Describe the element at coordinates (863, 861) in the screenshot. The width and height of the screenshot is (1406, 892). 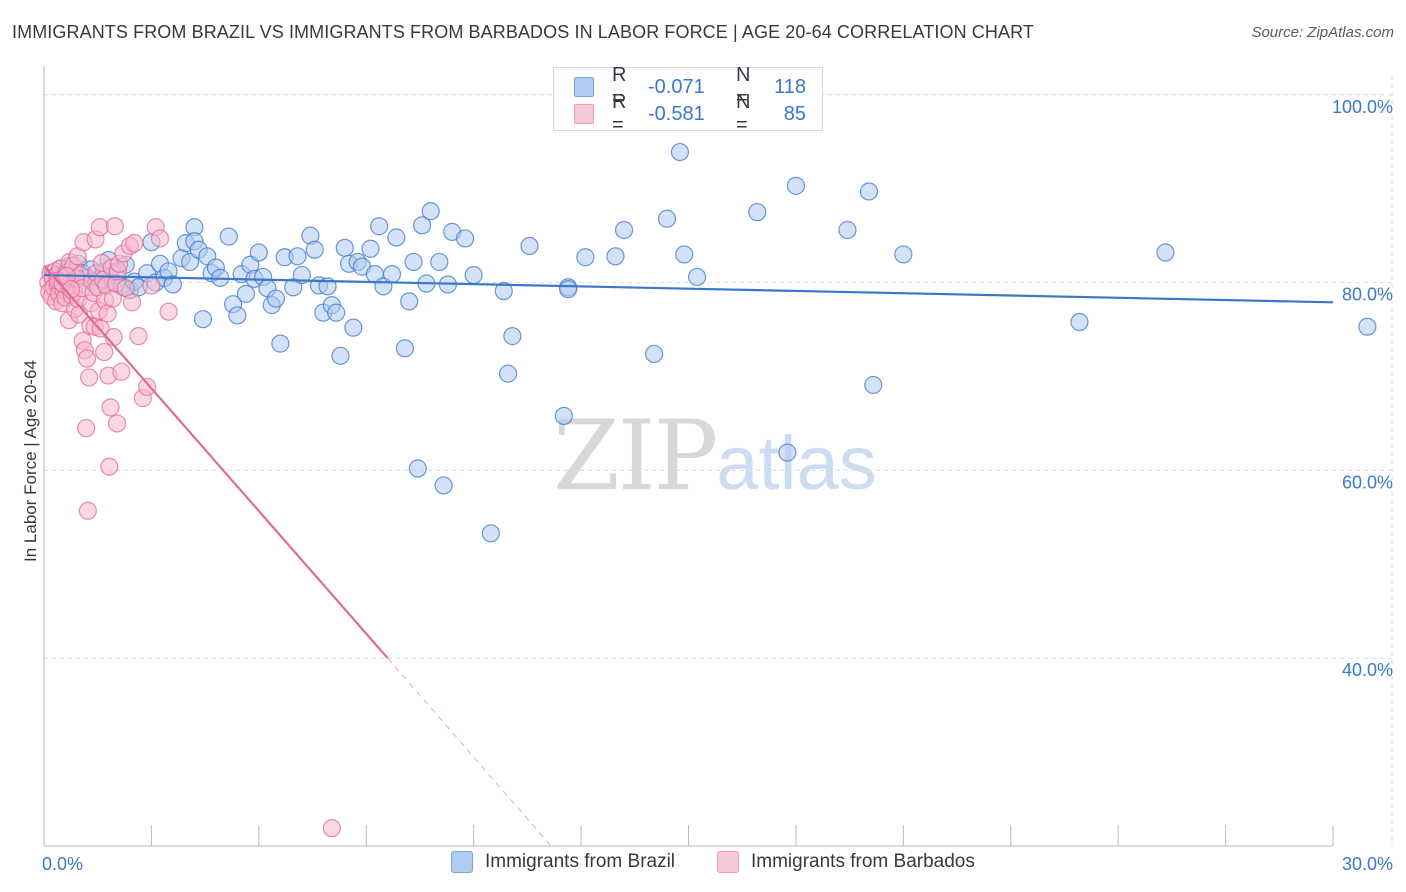
I see `legend-label-barbados: Immigrants from Barbados` at that location.